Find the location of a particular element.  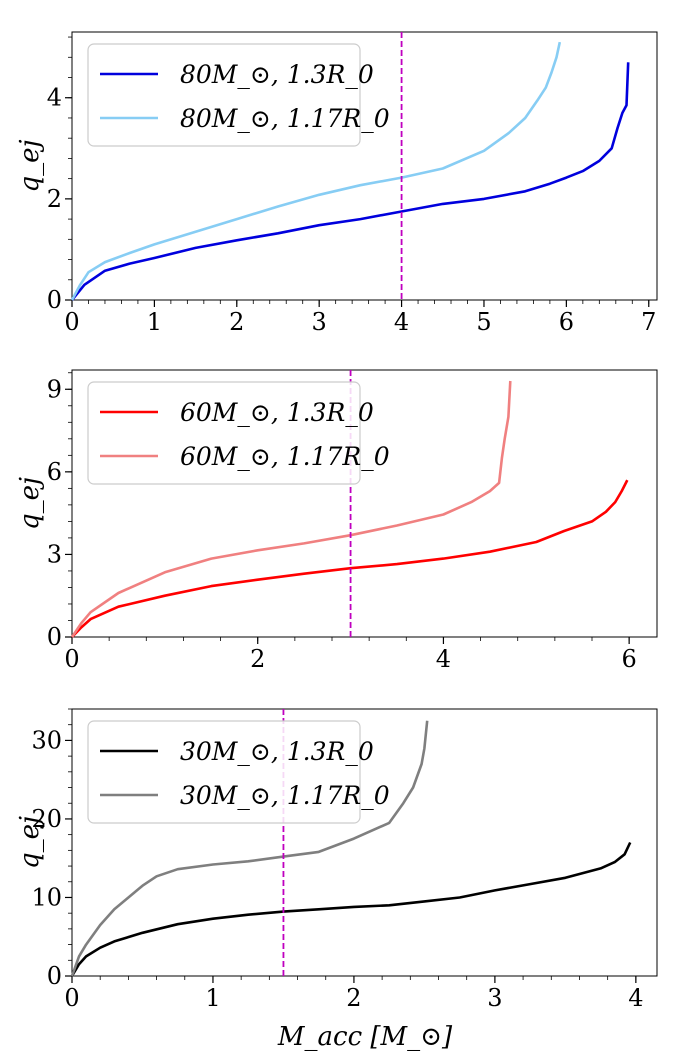

x-axis-label: M_acc [M_⊙] is located at coordinates (365, 1037).